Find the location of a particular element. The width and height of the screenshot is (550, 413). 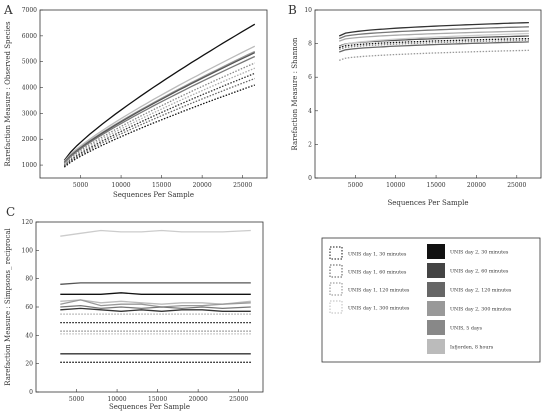

panel-c-letter: C is located at coordinates (10, 212).